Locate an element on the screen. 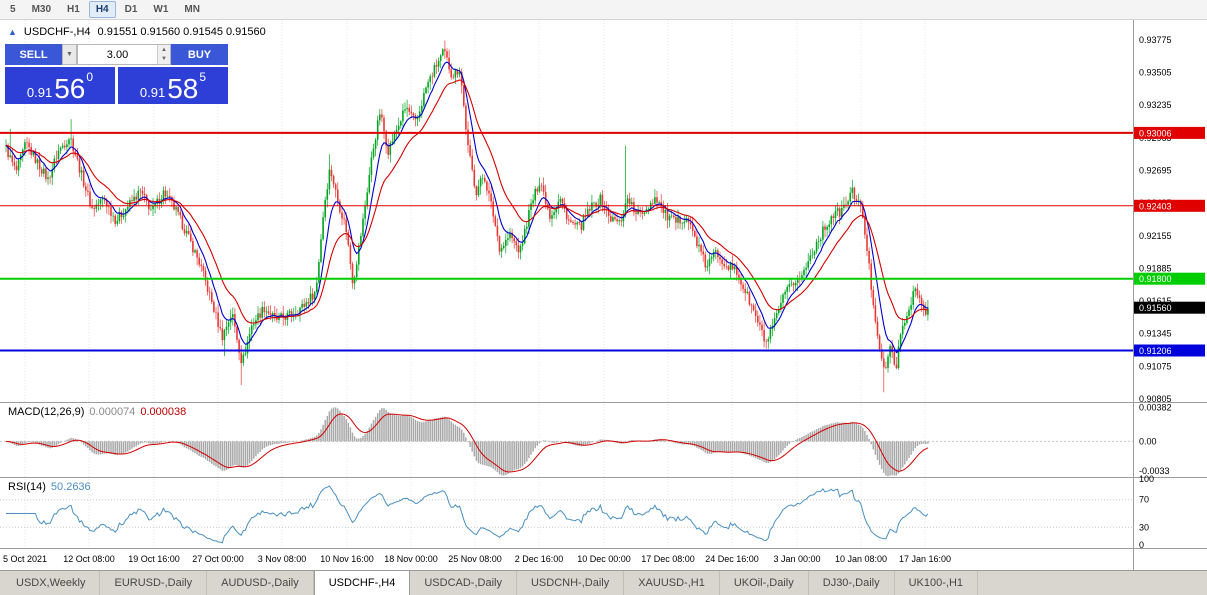 Image resolution: width=1207 pixels, height=595 pixels. svg-text: 0.91075 is located at coordinates (1155, 366).